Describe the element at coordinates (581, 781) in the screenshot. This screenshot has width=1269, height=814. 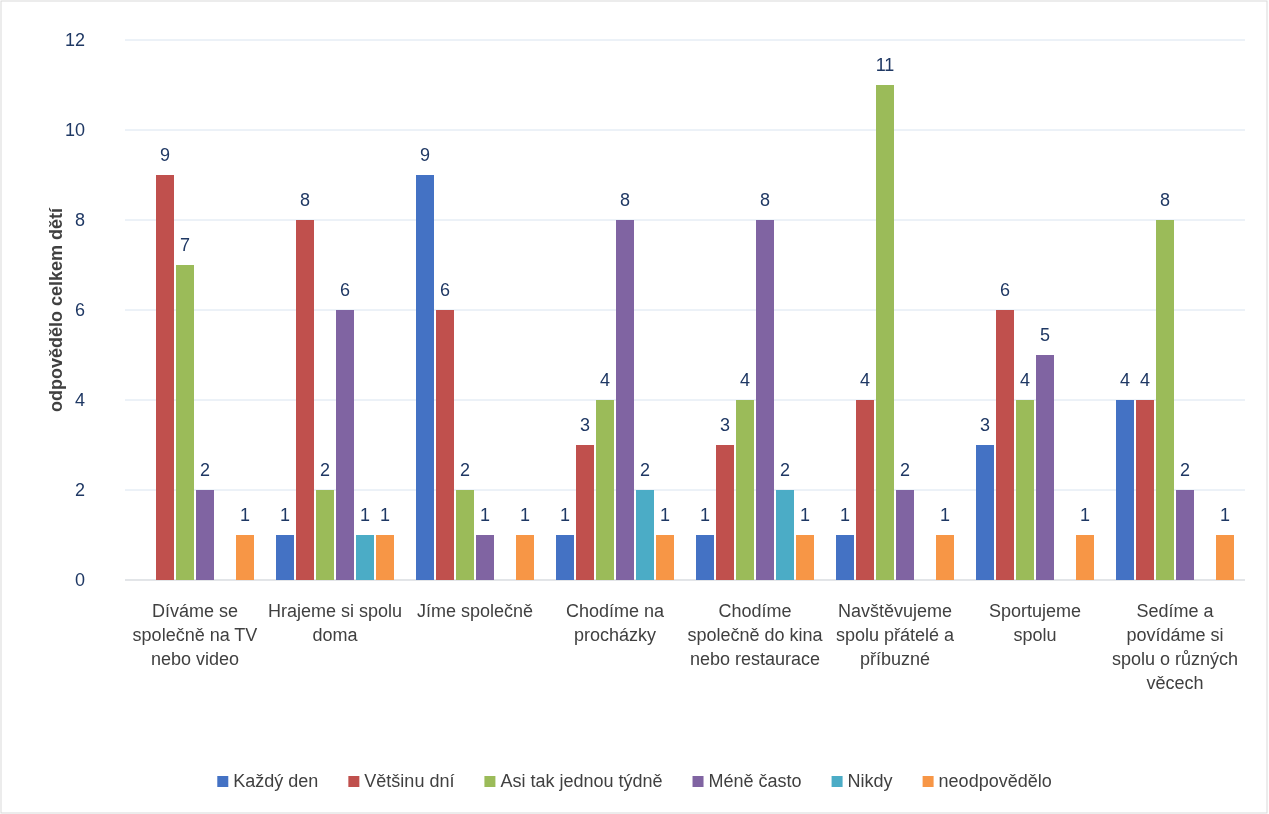
I see `legend-label: Asi tak jednou týdně` at that location.